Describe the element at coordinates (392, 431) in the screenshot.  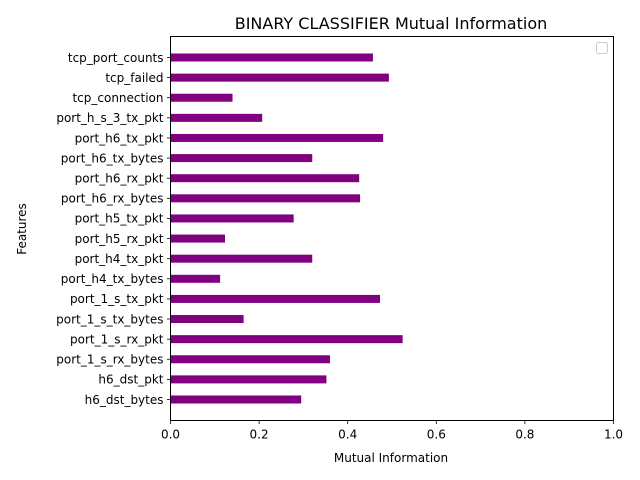
I see `x-tick-group: 0.0 0.2 0.4 0.6 0.8 1.0` at that location.